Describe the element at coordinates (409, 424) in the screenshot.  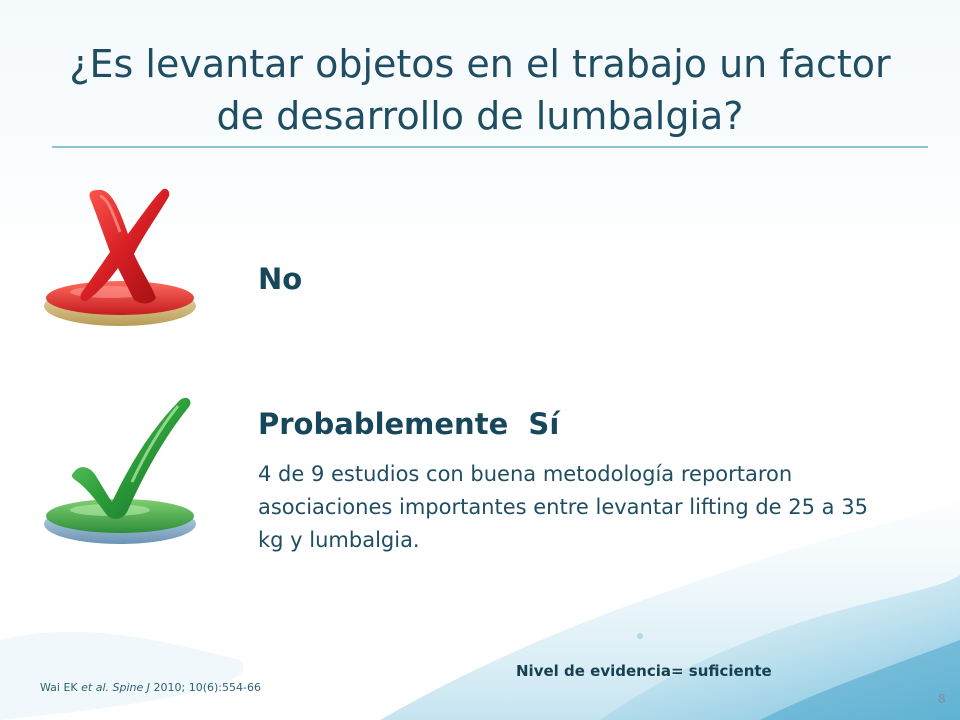
I see `answer-probably-yes: Probablemente Sí` at that location.